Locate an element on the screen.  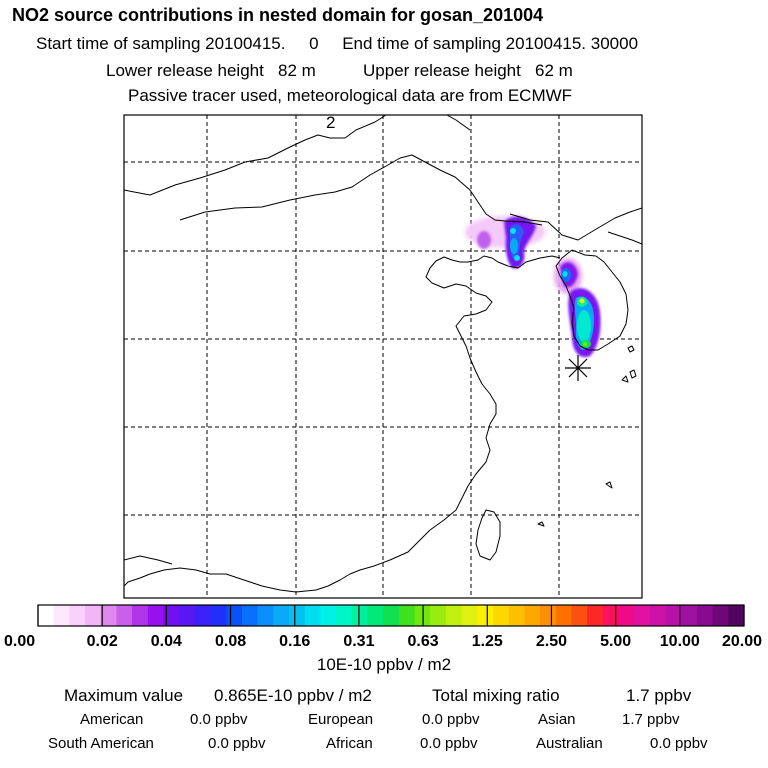
colorbar-tick-label: 0.31 is located at coordinates (358, 641).